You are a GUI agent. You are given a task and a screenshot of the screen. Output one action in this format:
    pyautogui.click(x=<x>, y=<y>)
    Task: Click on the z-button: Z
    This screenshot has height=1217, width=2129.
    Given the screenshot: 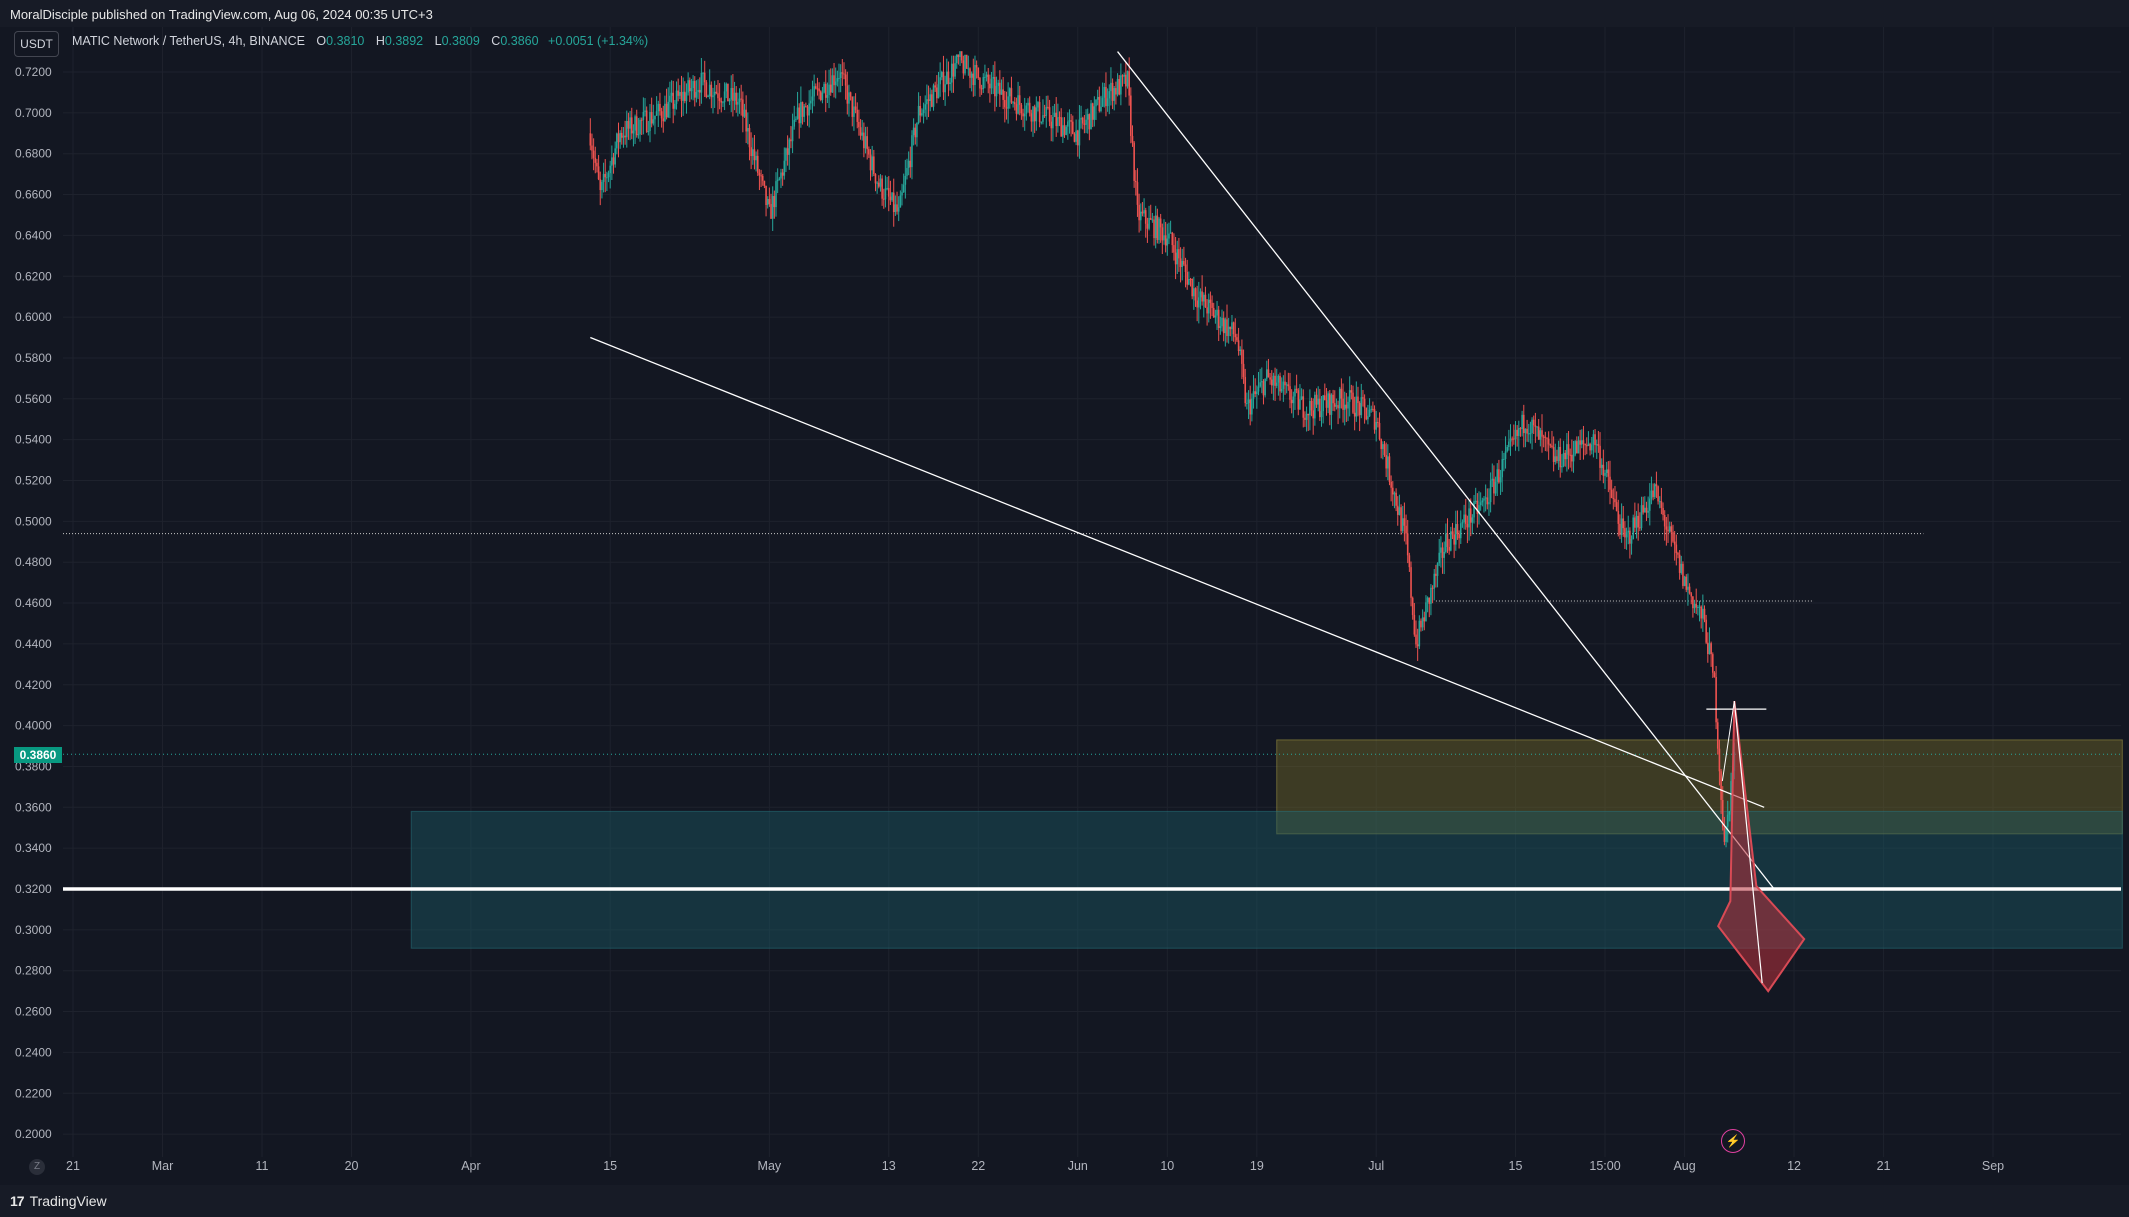 What is the action you would take?
    pyautogui.click(x=37, y=1167)
    